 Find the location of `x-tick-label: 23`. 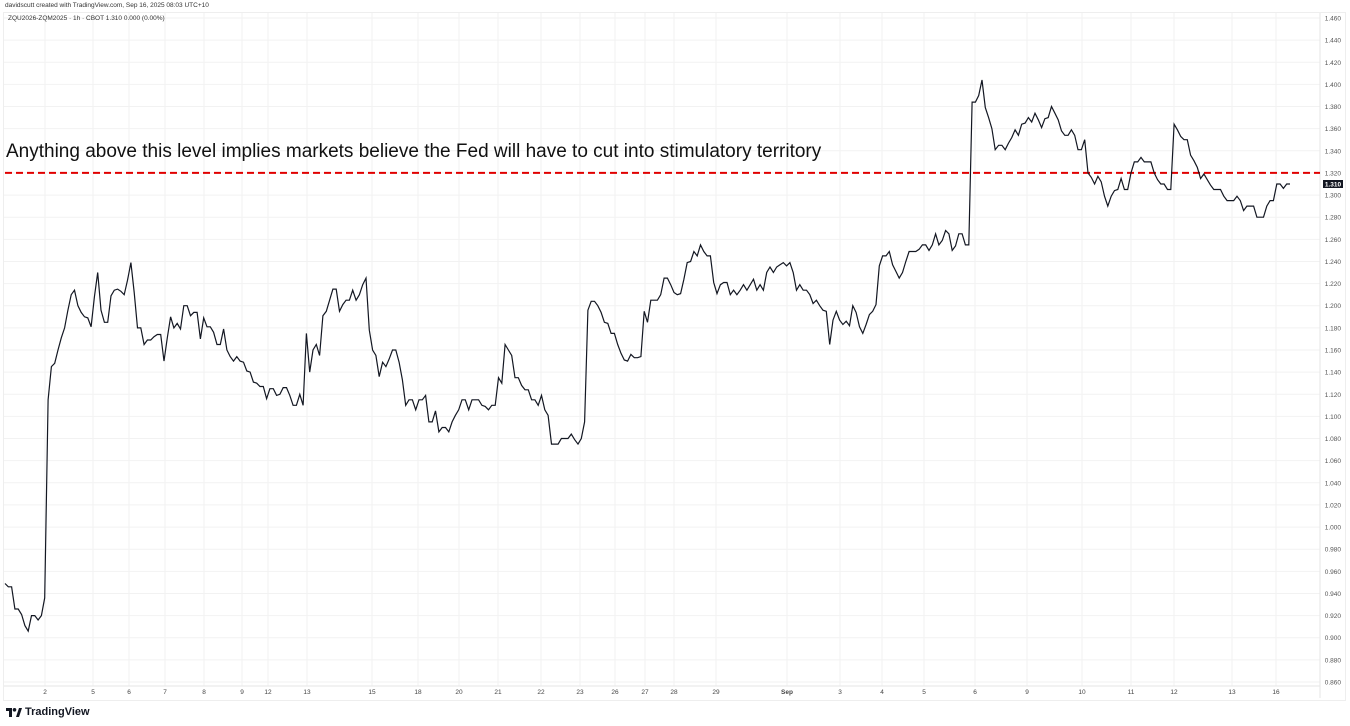

x-tick-label: 23 is located at coordinates (580, 692).